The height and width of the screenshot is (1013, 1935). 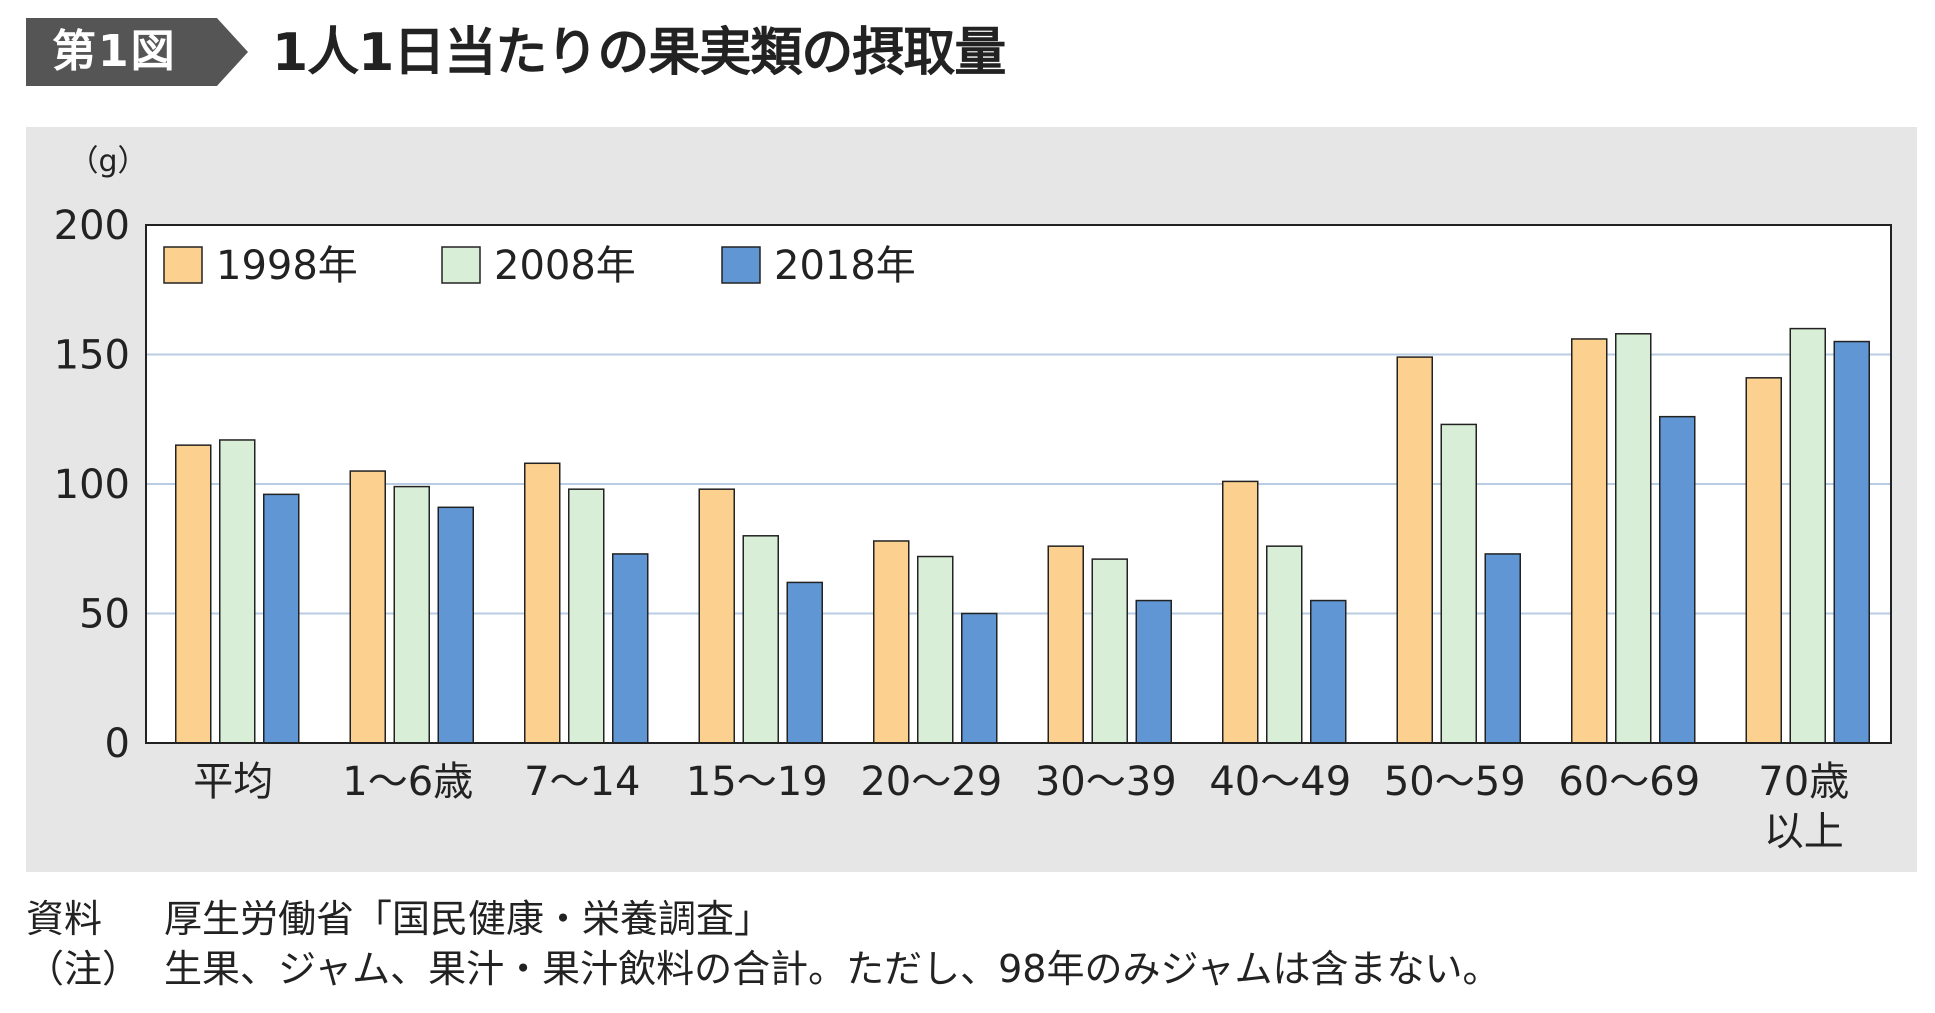 What do you see at coordinates (1804, 832) in the screenshot?
I see `x-tick-label-line2-70歳以上: 以上` at bounding box center [1804, 832].